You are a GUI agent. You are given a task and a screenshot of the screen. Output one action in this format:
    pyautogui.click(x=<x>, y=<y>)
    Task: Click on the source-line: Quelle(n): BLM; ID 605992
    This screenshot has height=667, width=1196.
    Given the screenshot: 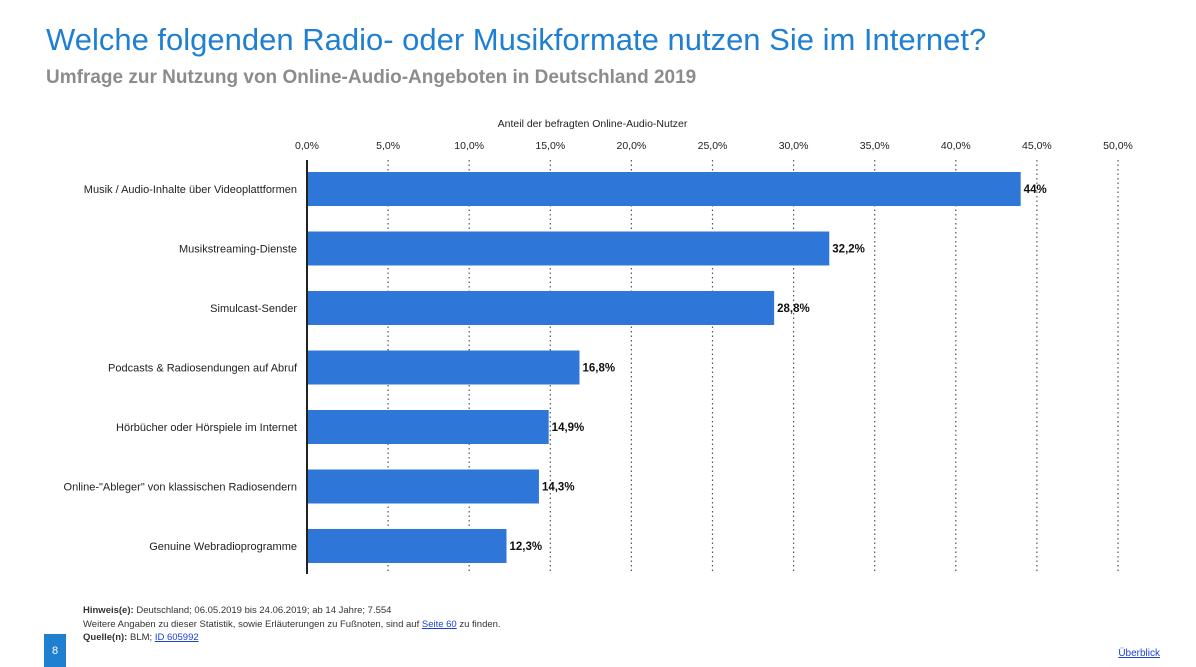 What is the action you would take?
    pyautogui.click(x=292, y=638)
    